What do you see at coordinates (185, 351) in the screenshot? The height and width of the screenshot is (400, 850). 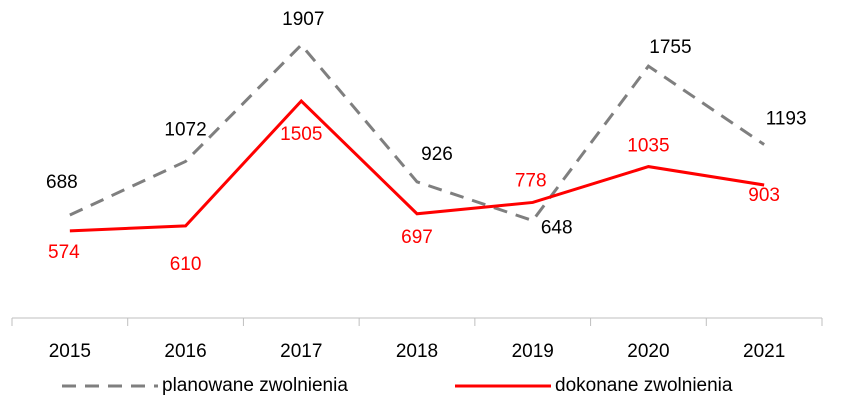 I see `x-tick-label: 2016` at bounding box center [185, 351].